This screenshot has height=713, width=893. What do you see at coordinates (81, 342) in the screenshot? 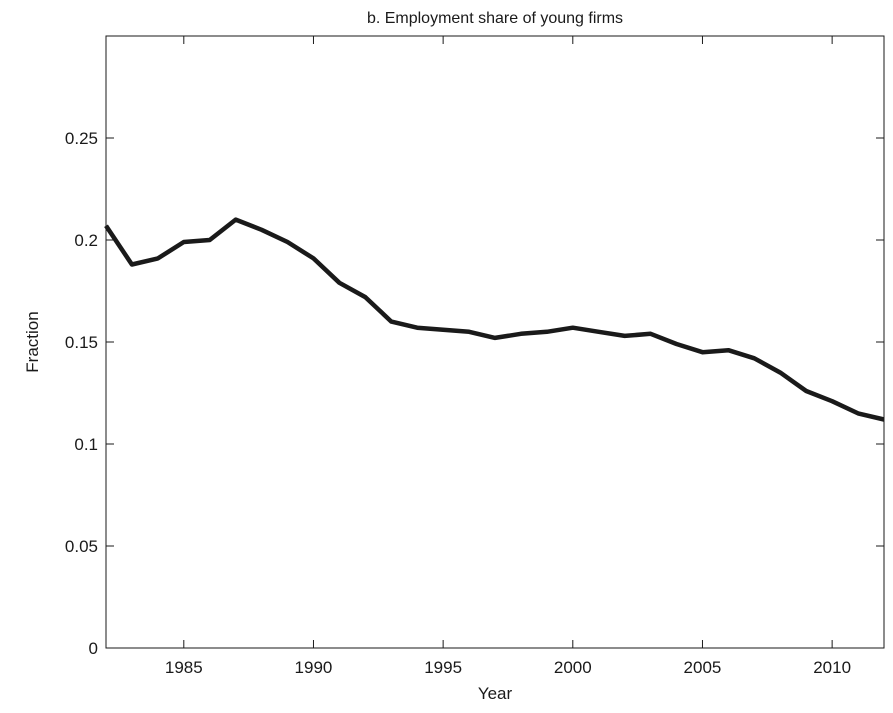
I see `y-tick-label: 0.15` at bounding box center [81, 342].